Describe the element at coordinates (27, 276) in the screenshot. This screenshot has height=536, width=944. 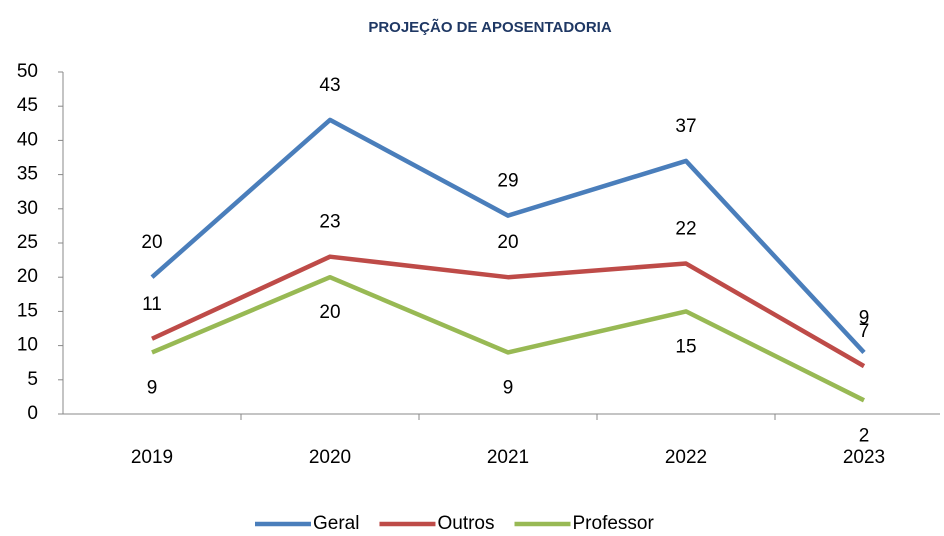
I see `y-tick-label: 20` at that location.